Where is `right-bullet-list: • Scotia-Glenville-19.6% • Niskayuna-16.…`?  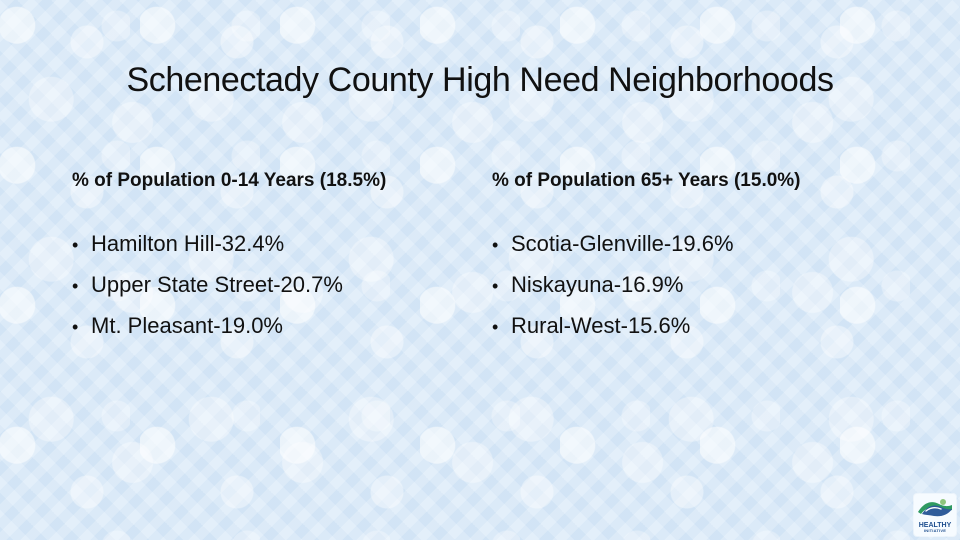
right-bullet-list: • Scotia-Glenville-19.6% • Niskayuna-16.… is located at coordinates (692, 285).